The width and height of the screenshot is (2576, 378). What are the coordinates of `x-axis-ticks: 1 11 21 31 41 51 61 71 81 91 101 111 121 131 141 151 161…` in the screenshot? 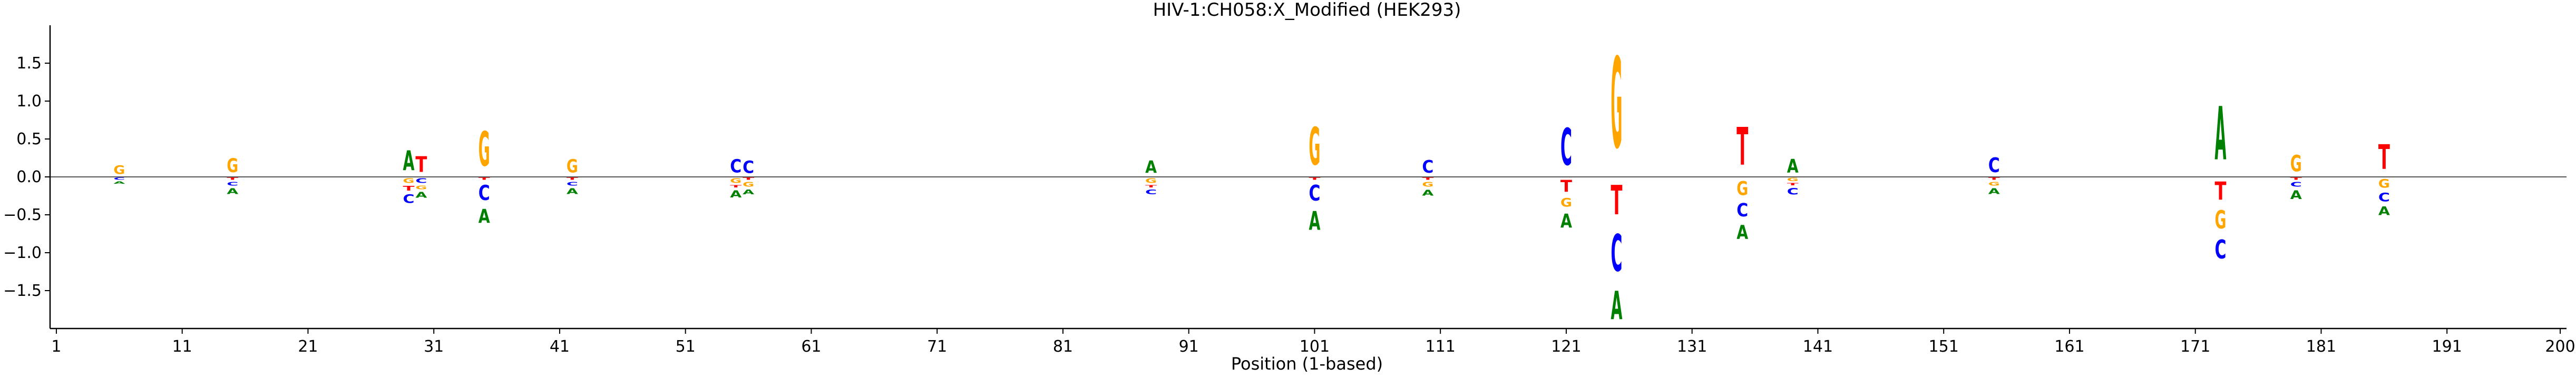 It's located at (1313, 343).